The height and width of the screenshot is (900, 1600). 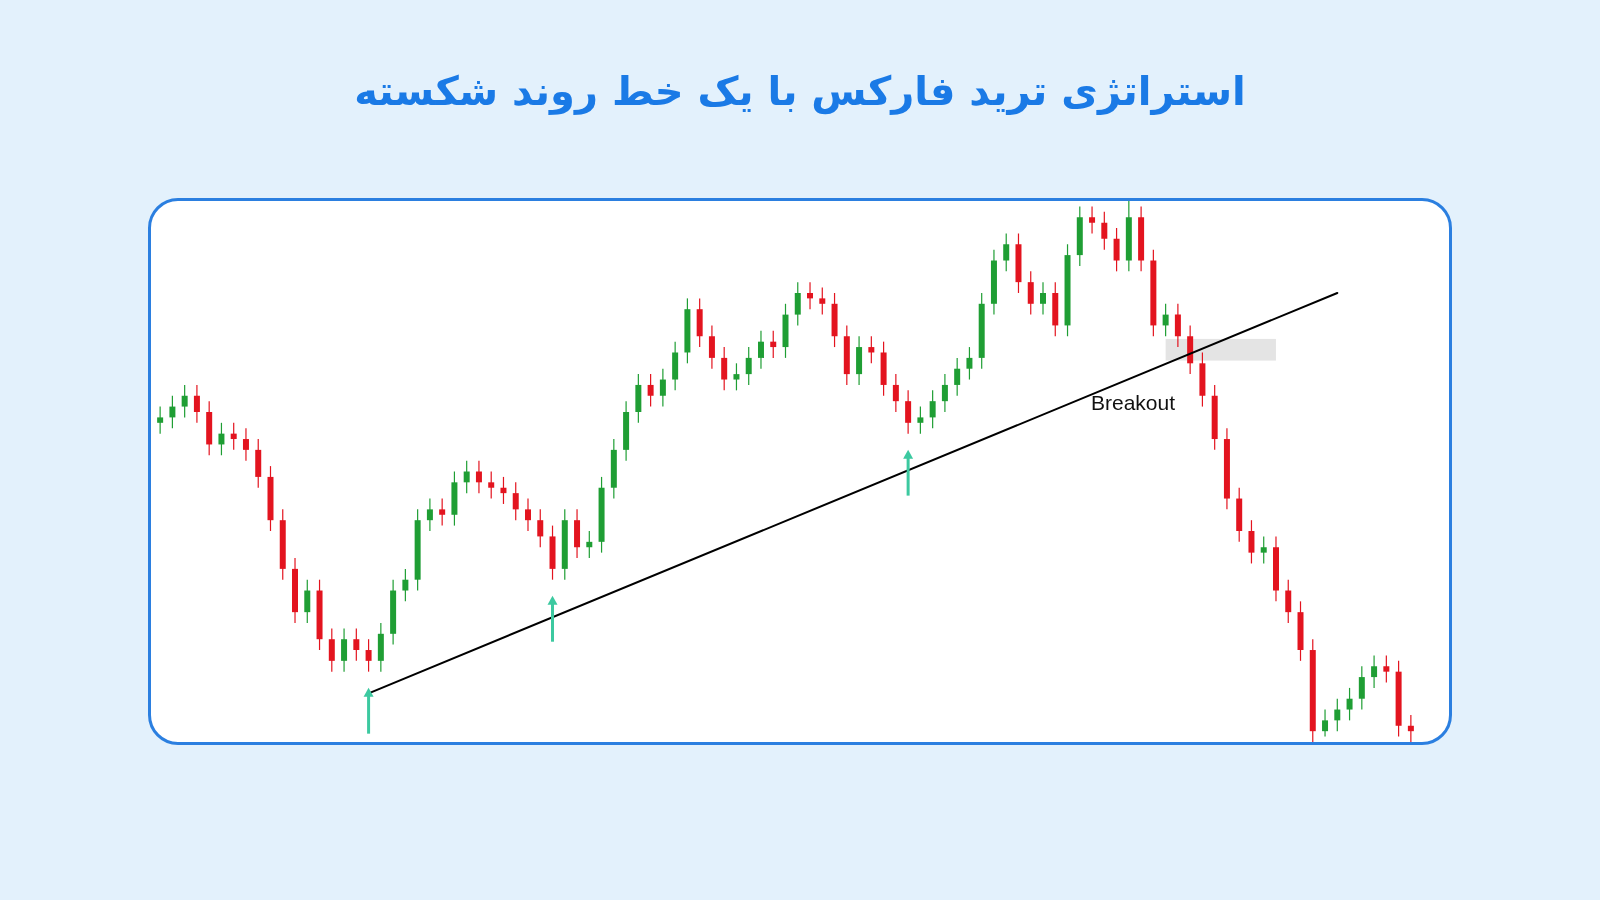 I want to click on annotation: Breakout, so click(x=1133, y=403).